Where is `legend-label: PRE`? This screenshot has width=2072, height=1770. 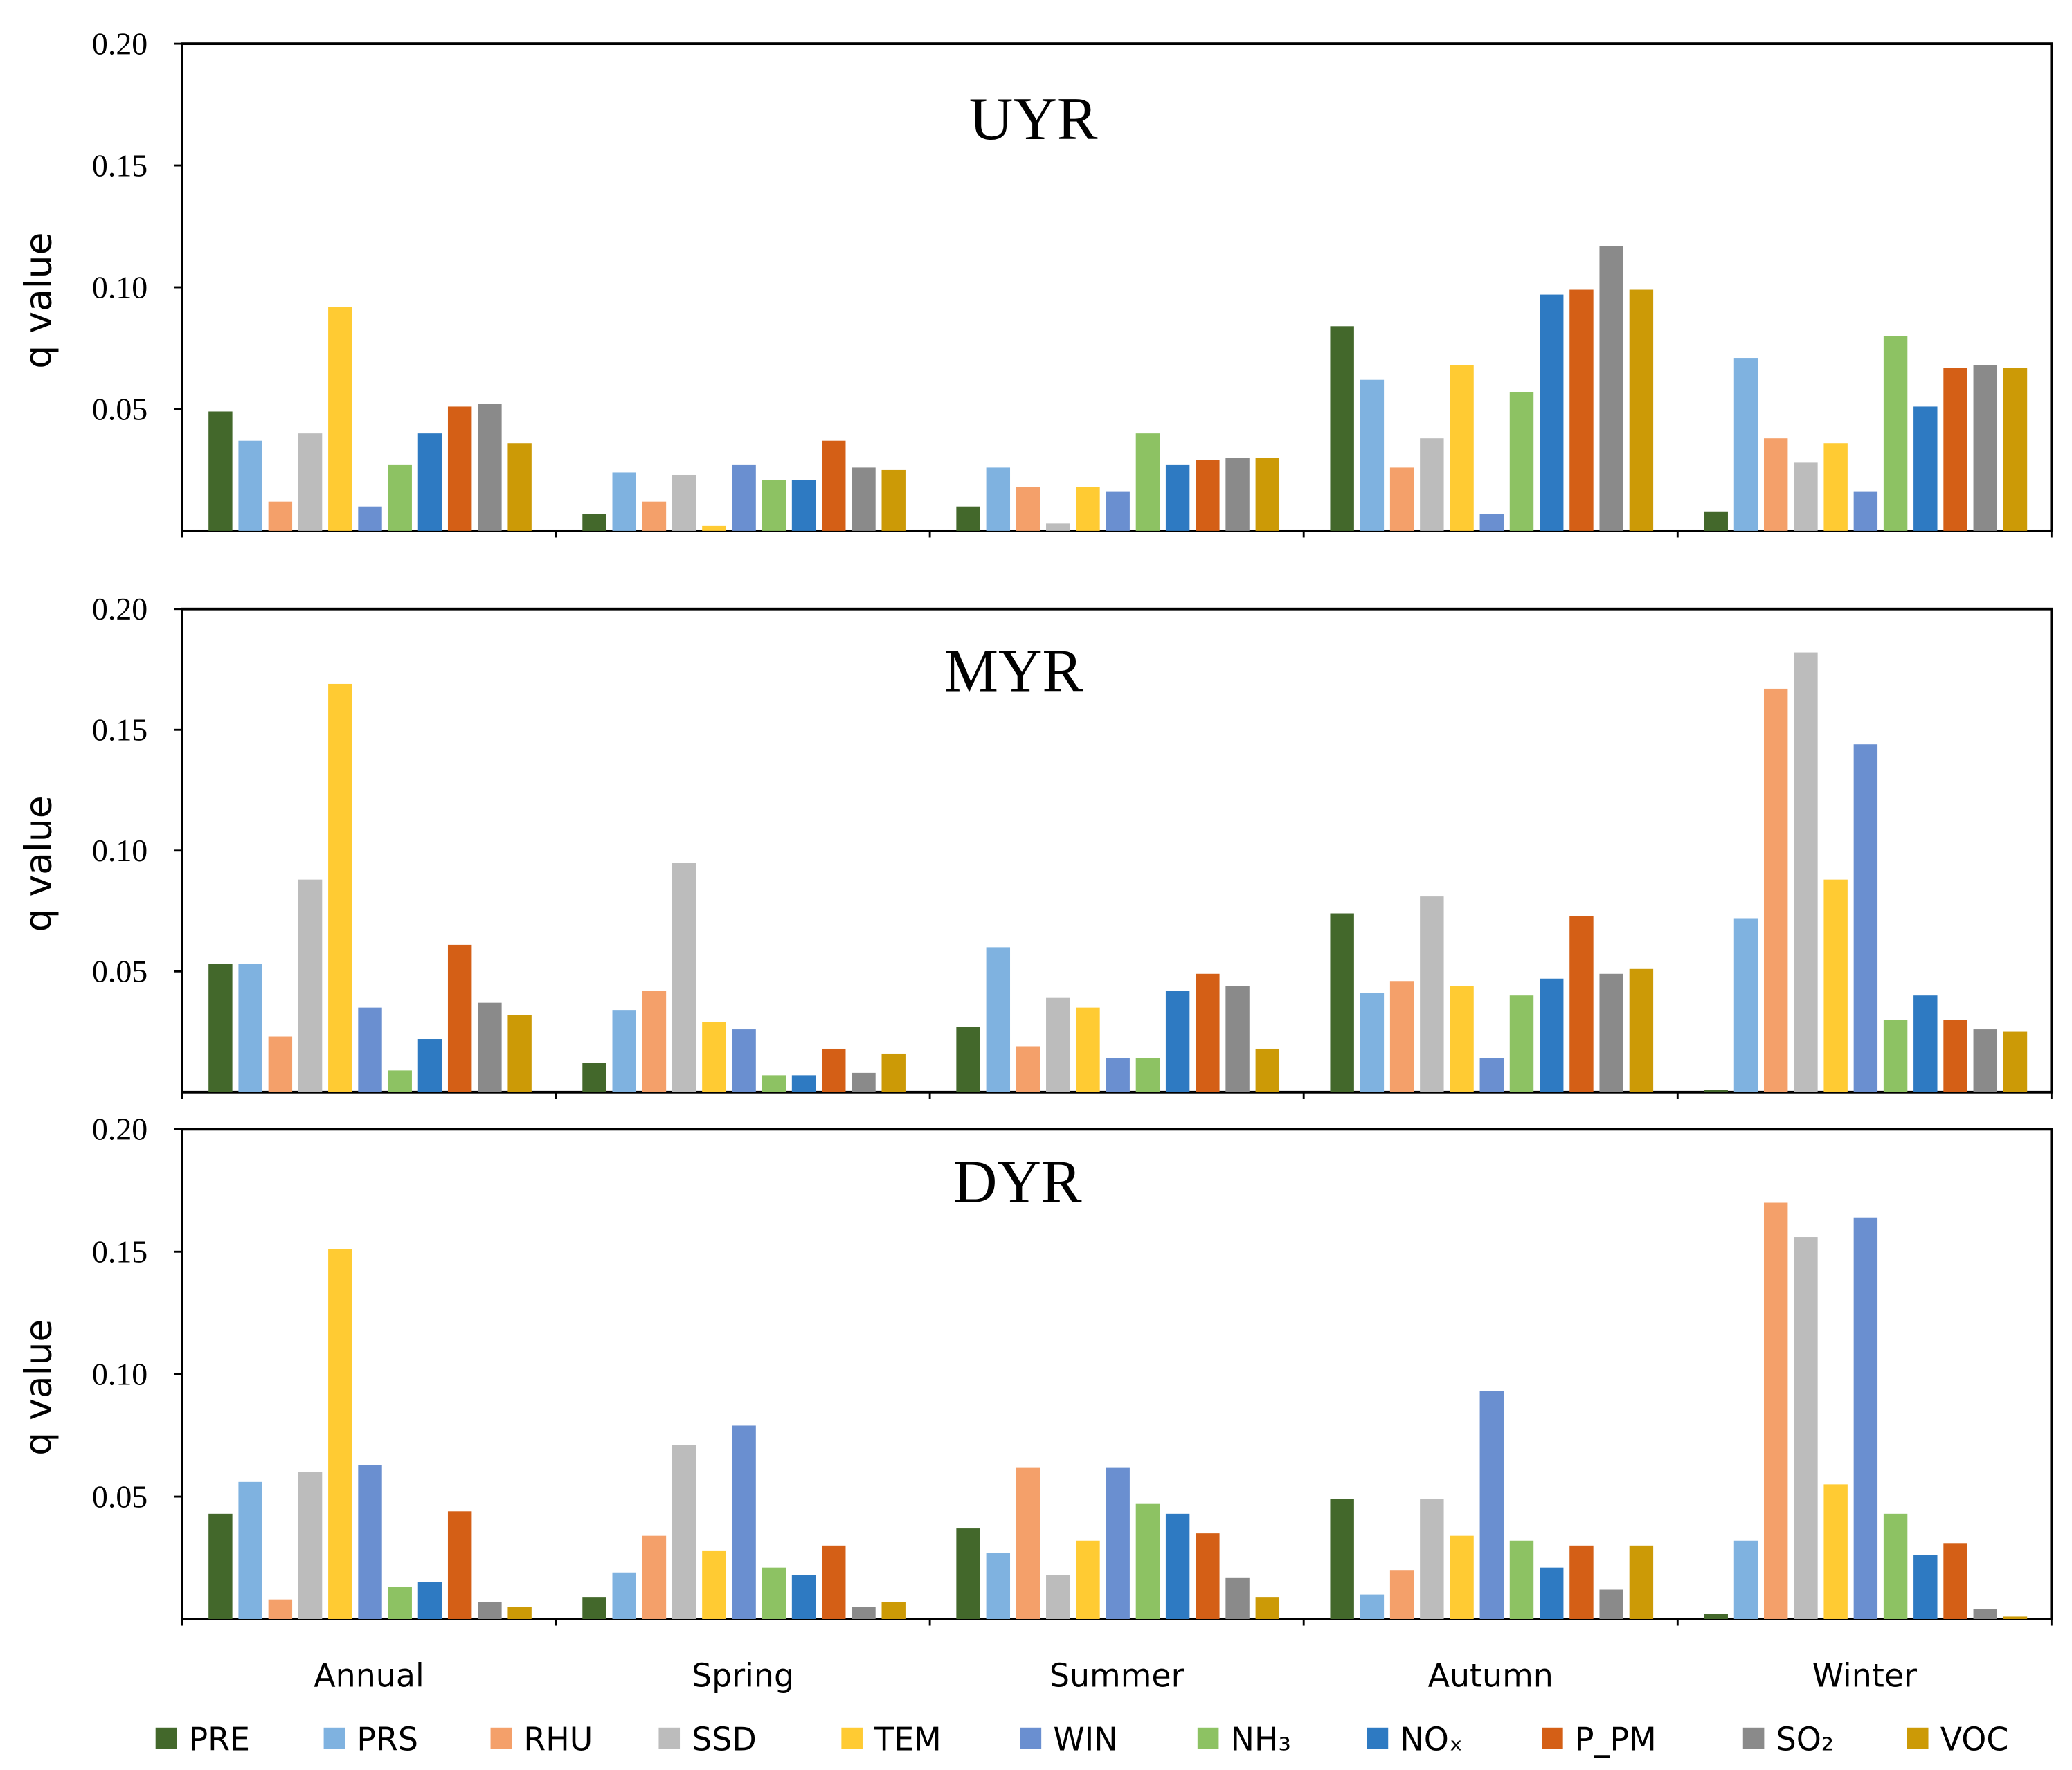
legend-label: PRE is located at coordinates (220, 1739).